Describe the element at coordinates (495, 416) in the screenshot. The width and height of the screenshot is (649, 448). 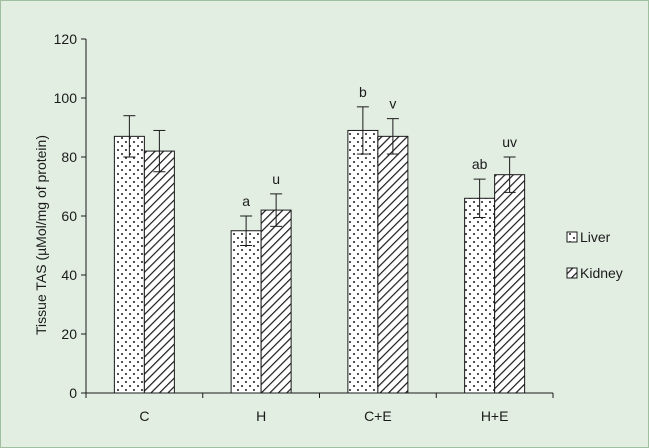
I see `x-tick-label: H+E` at that location.